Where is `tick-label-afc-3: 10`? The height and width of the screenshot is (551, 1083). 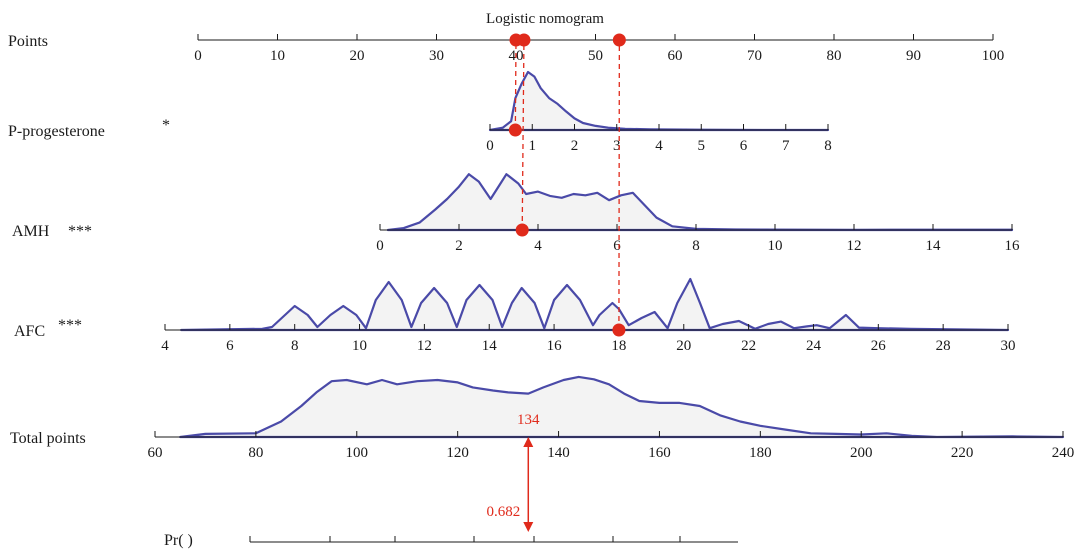
tick-label-afc-3: 10 is located at coordinates (359, 346).